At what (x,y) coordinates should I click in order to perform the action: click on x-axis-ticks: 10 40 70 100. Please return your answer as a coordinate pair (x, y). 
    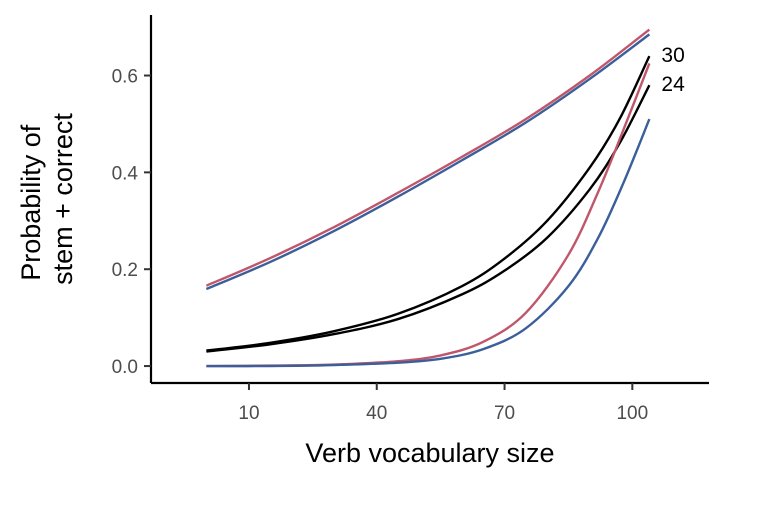
    Looking at the image, I should click on (443, 403).